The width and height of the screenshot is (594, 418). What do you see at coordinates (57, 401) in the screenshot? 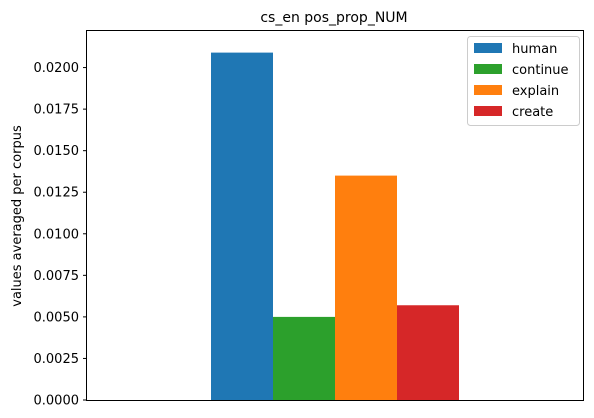
I see `y-tick-label: 0.0000` at bounding box center [57, 401].